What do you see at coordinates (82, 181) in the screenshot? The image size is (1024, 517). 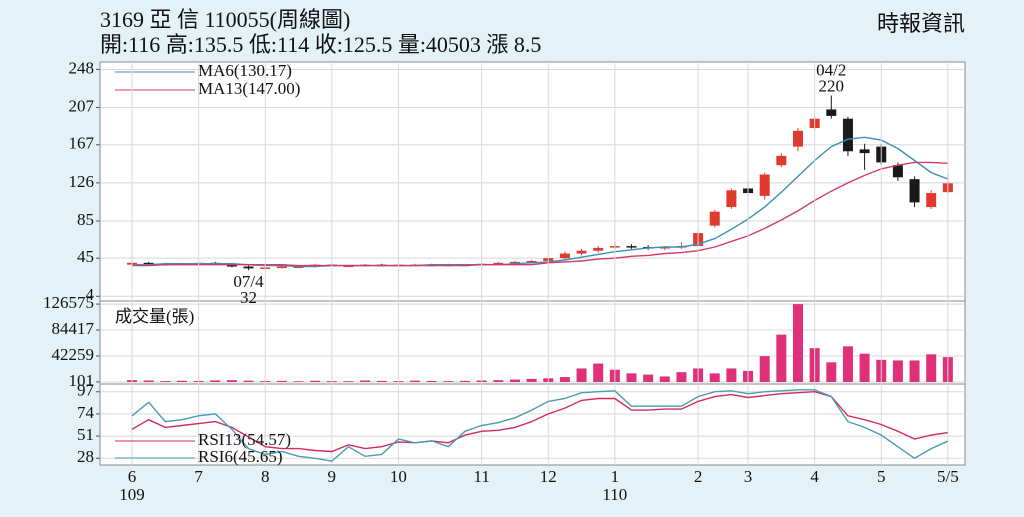 I see `y-tick-label: 126` at bounding box center [82, 181].